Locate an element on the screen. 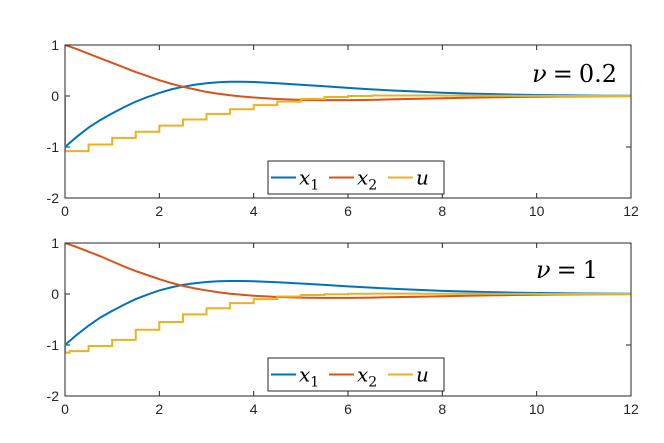 This screenshot has width=664, height=443. annotation-label: ν = 1 is located at coordinates (567, 270).